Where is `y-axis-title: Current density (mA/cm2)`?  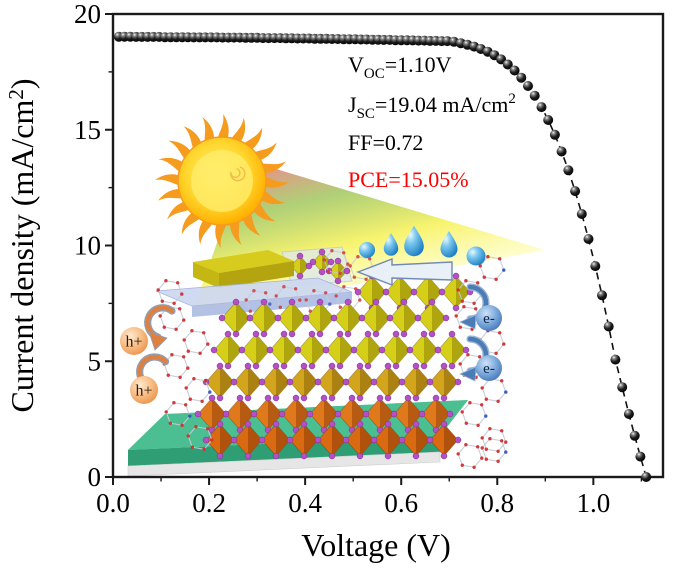 y-axis-title: Current density (mA/cm2) is located at coordinates (22, 246).